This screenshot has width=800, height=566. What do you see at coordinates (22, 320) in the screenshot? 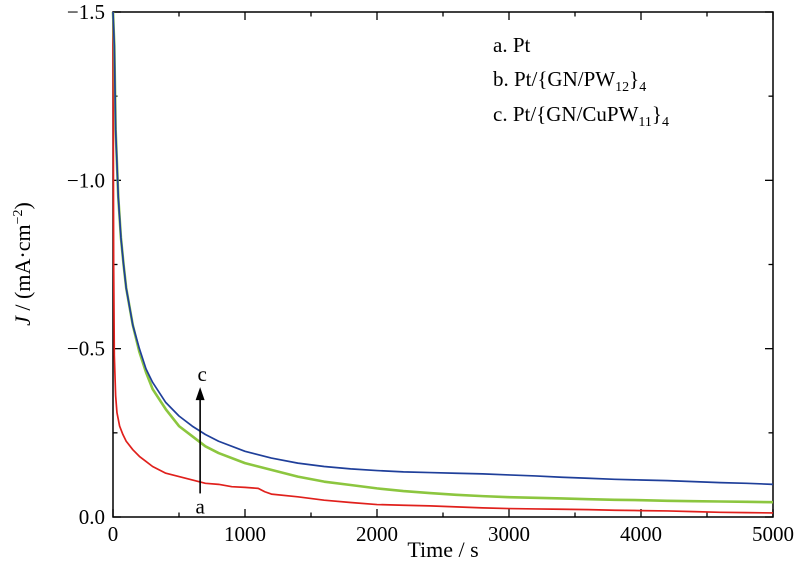
I see `y-axis-label-symbol: J` at bounding box center [22, 320].